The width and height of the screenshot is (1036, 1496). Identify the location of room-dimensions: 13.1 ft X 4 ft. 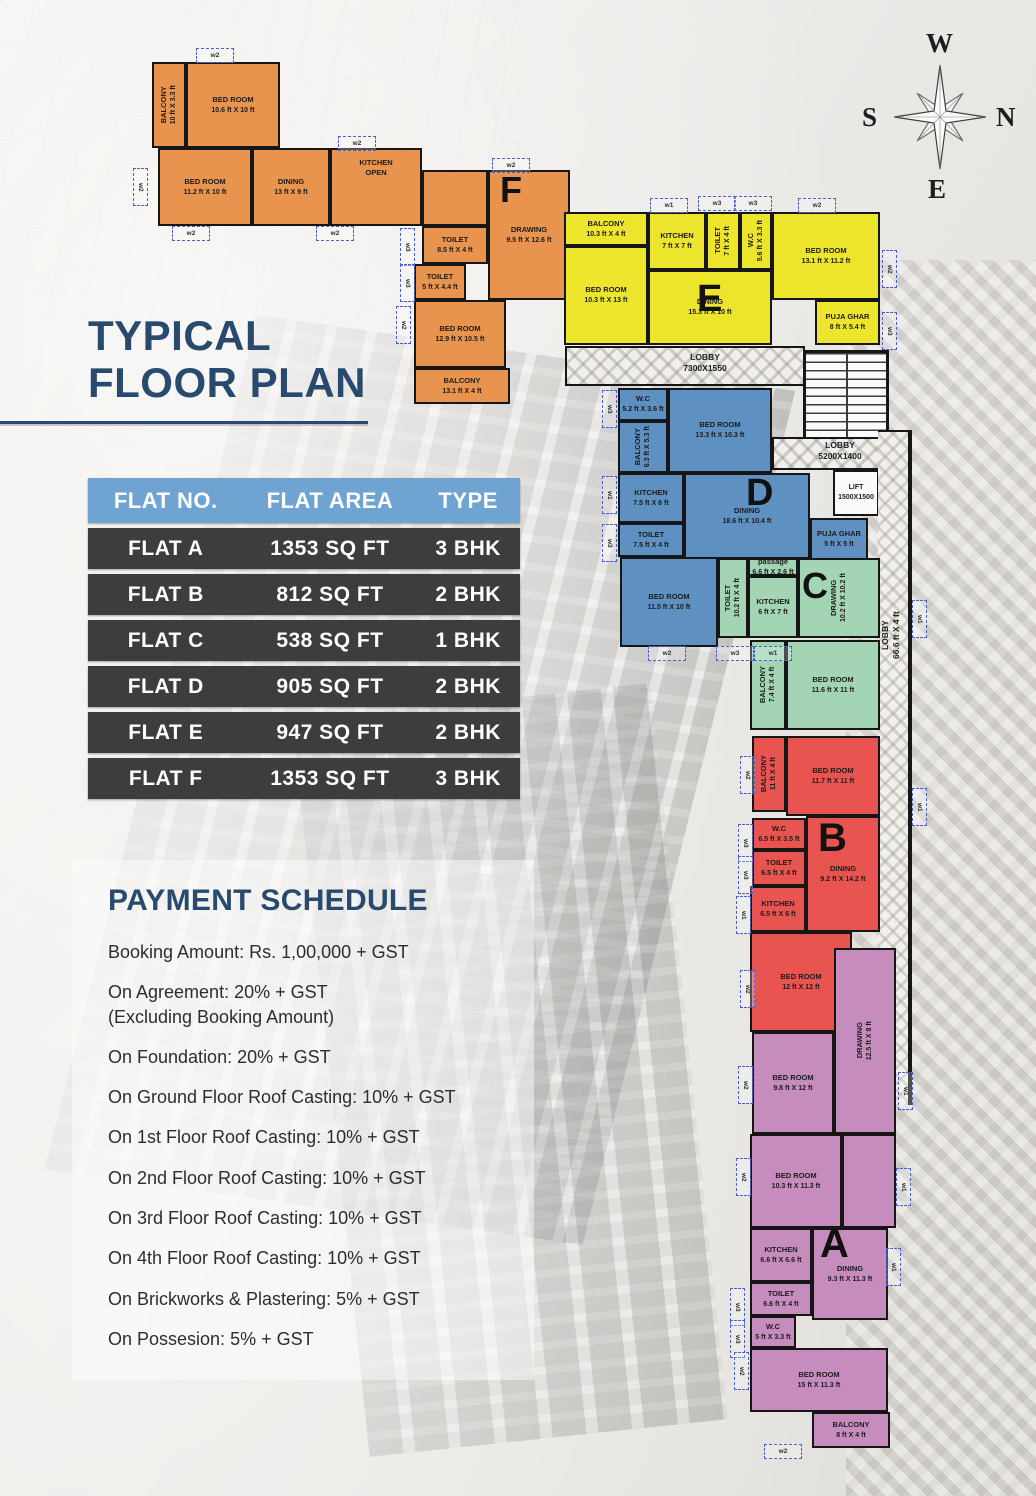
(462, 391).